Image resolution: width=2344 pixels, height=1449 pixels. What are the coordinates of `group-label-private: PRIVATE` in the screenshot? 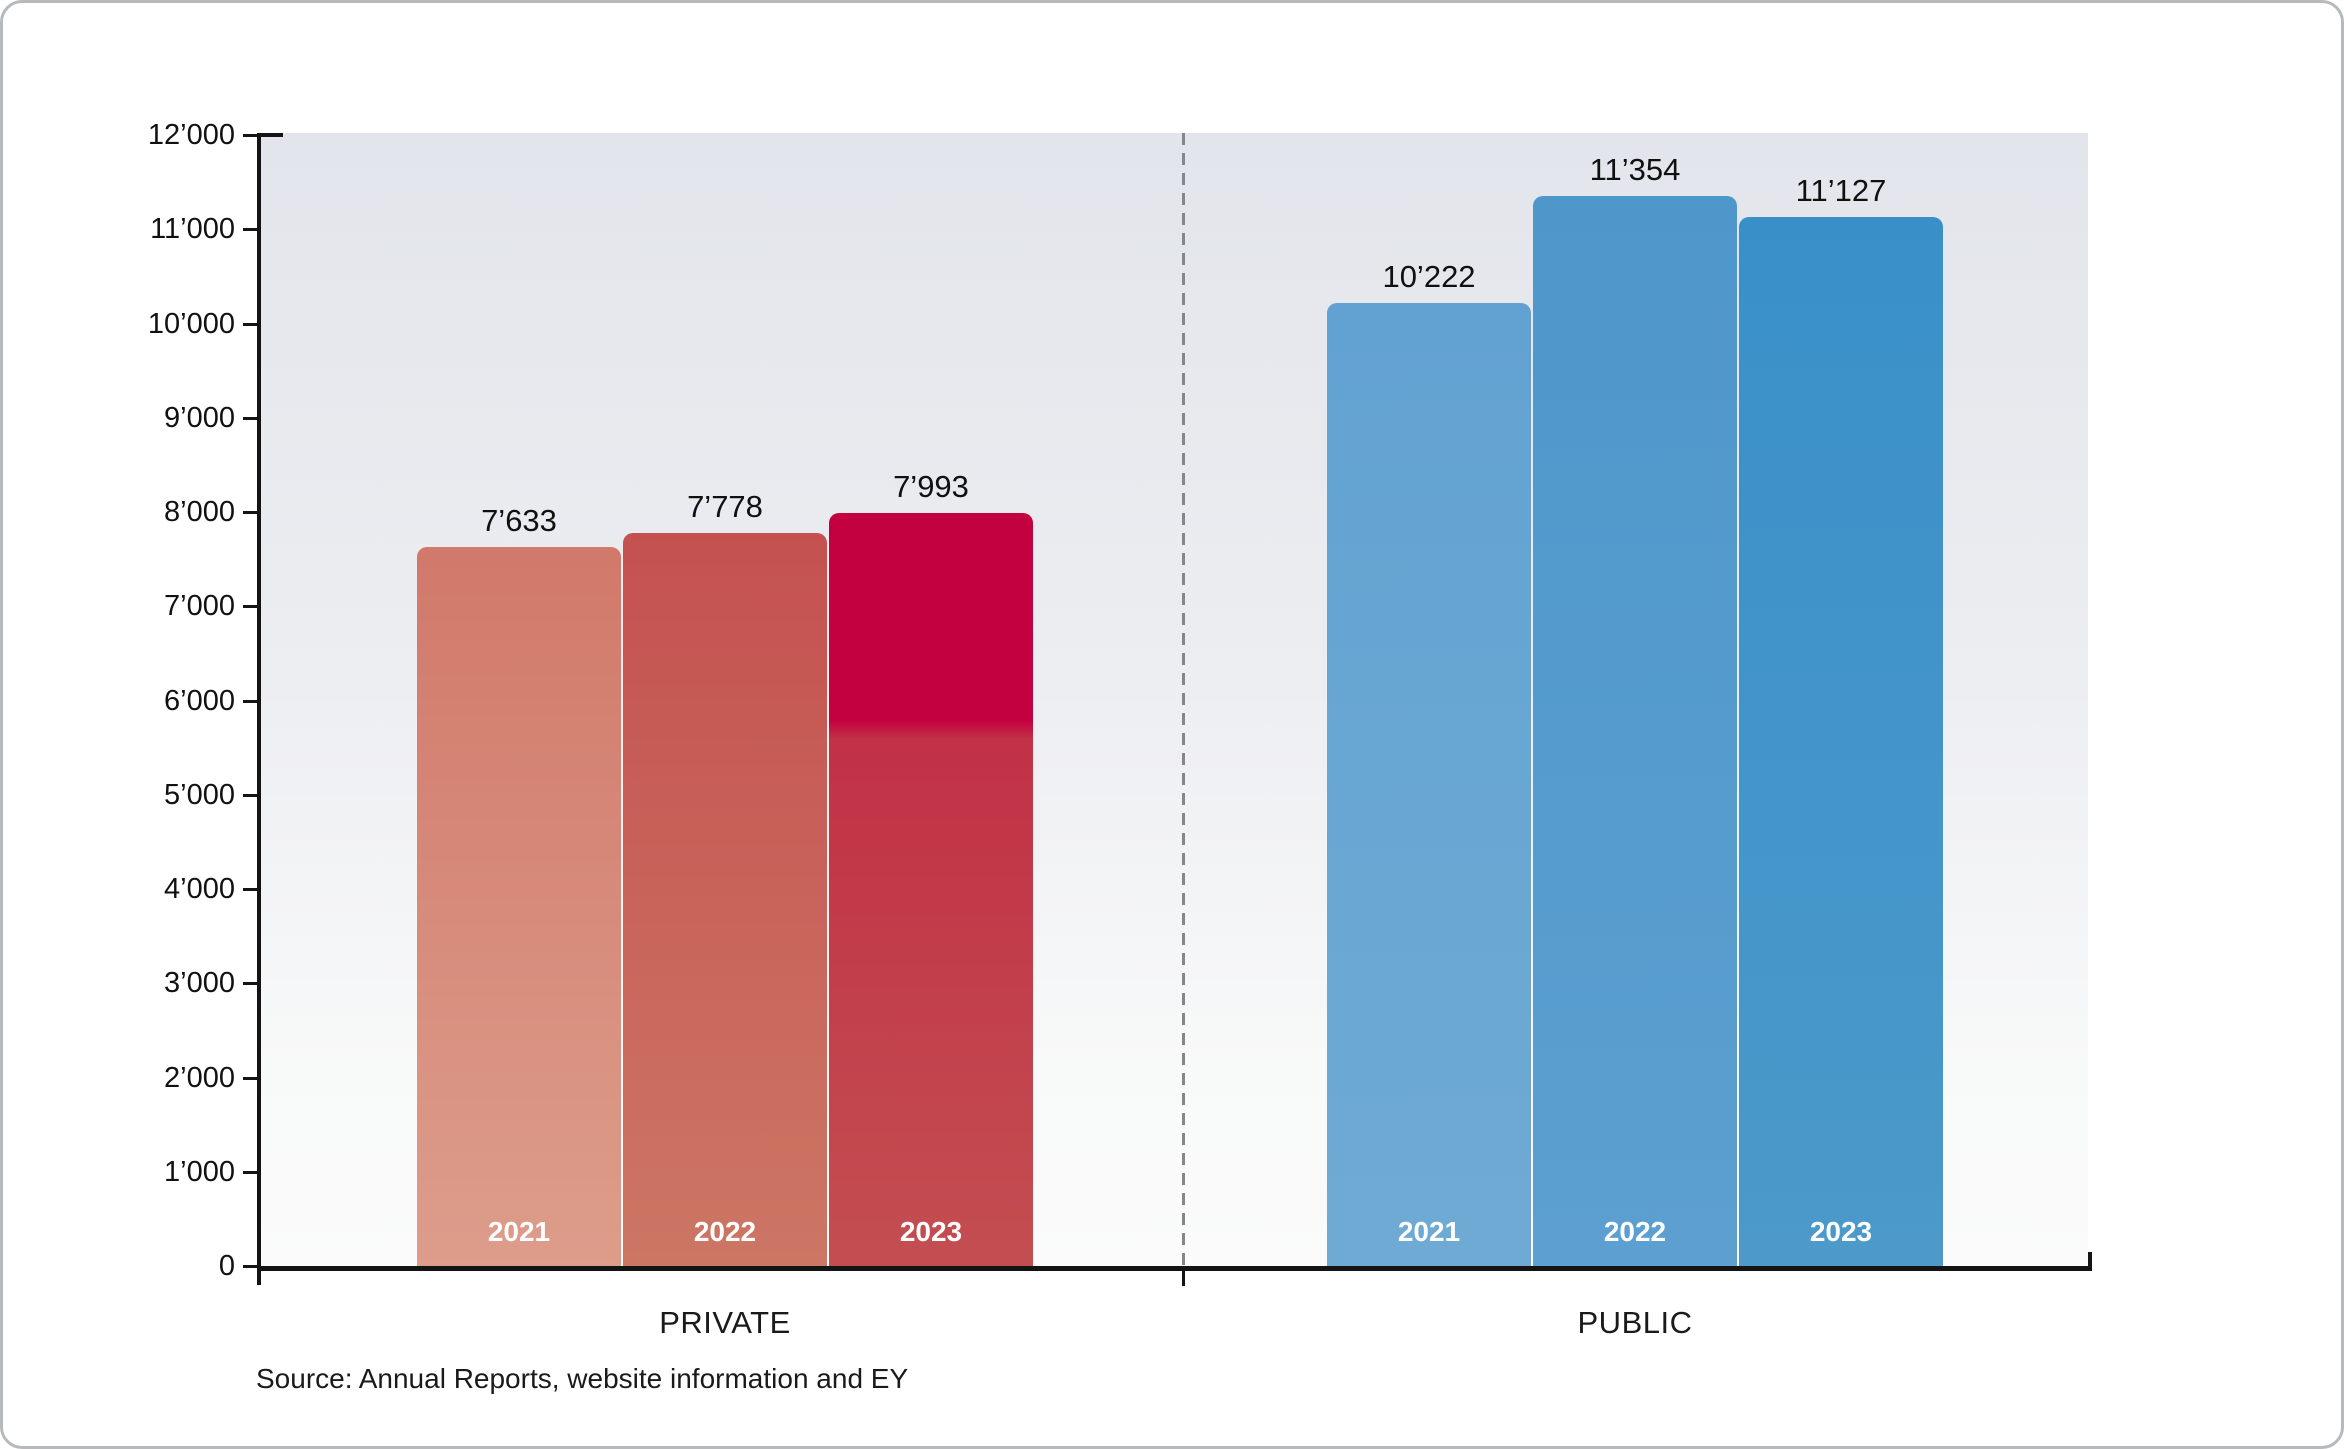 It's located at (725, 1322).